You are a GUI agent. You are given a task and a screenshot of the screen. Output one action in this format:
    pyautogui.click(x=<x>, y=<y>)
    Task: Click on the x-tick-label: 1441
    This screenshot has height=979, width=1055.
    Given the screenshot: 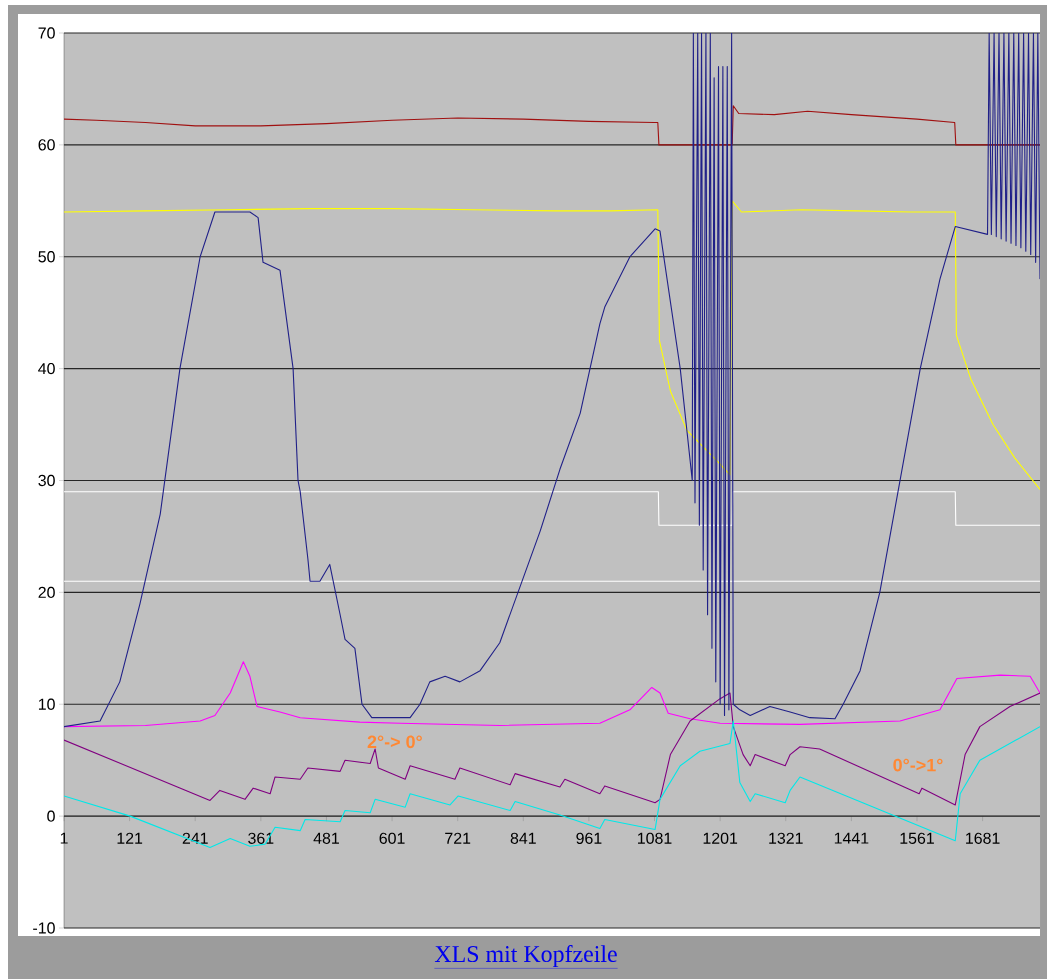 What is the action you would take?
    pyautogui.click(x=851, y=838)
    